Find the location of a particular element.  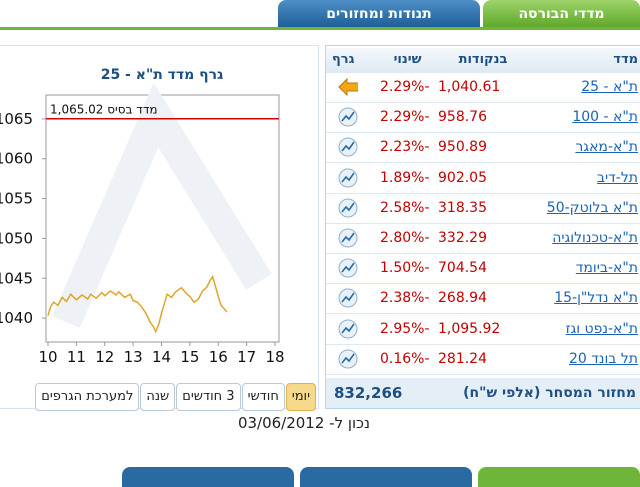

index-change: -2.23% is located at coordinates (405, 147).